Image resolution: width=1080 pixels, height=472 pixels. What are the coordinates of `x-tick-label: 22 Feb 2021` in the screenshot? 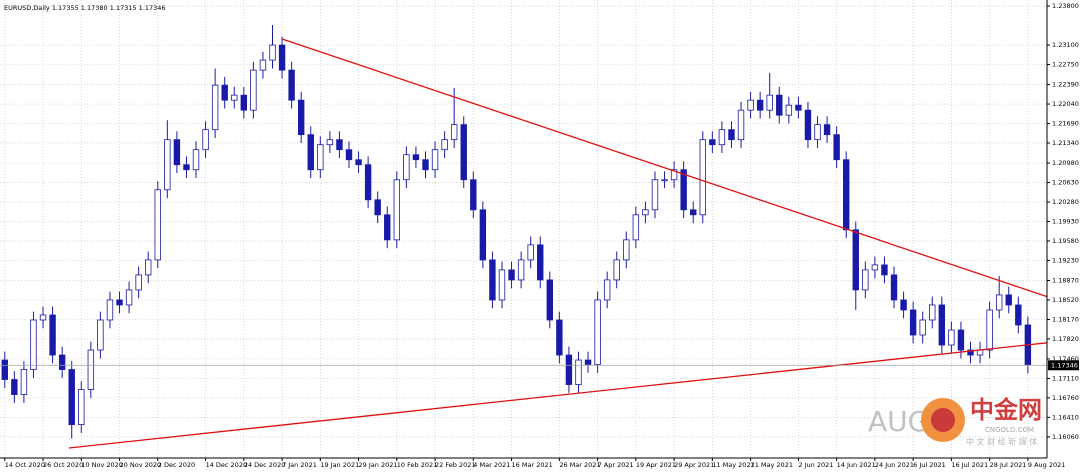 It's located at (455, 465).